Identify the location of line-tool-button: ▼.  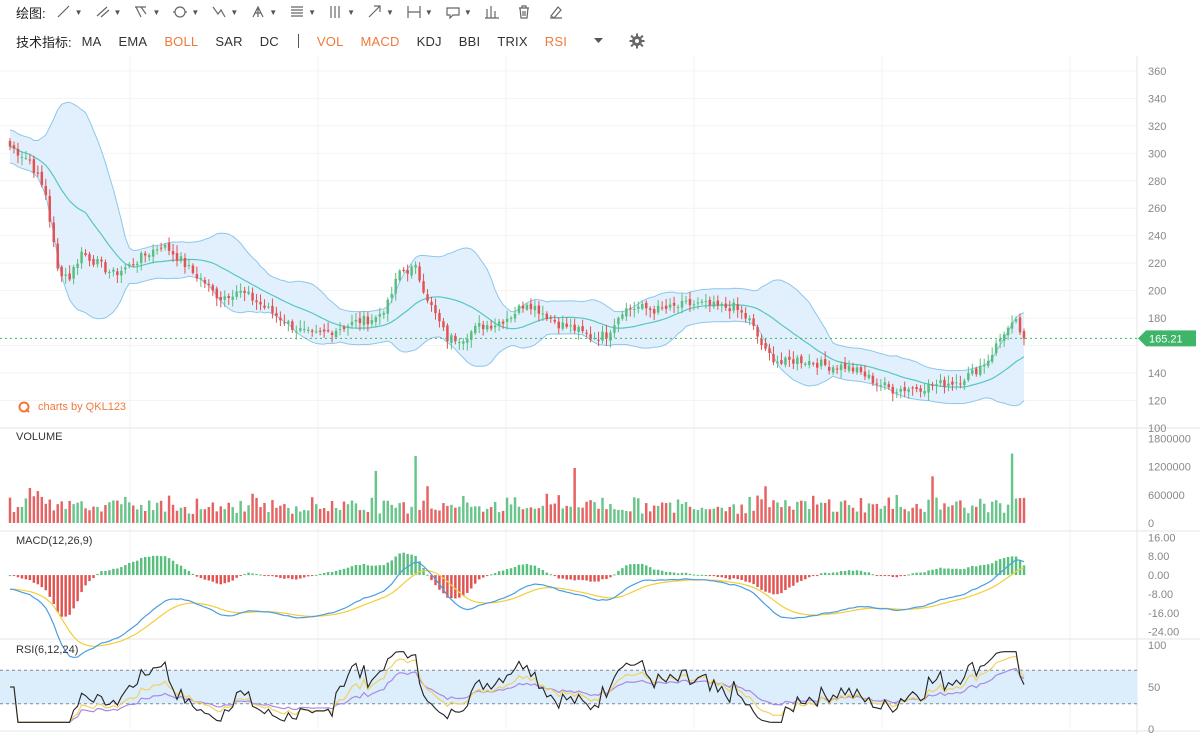
(69, 12).